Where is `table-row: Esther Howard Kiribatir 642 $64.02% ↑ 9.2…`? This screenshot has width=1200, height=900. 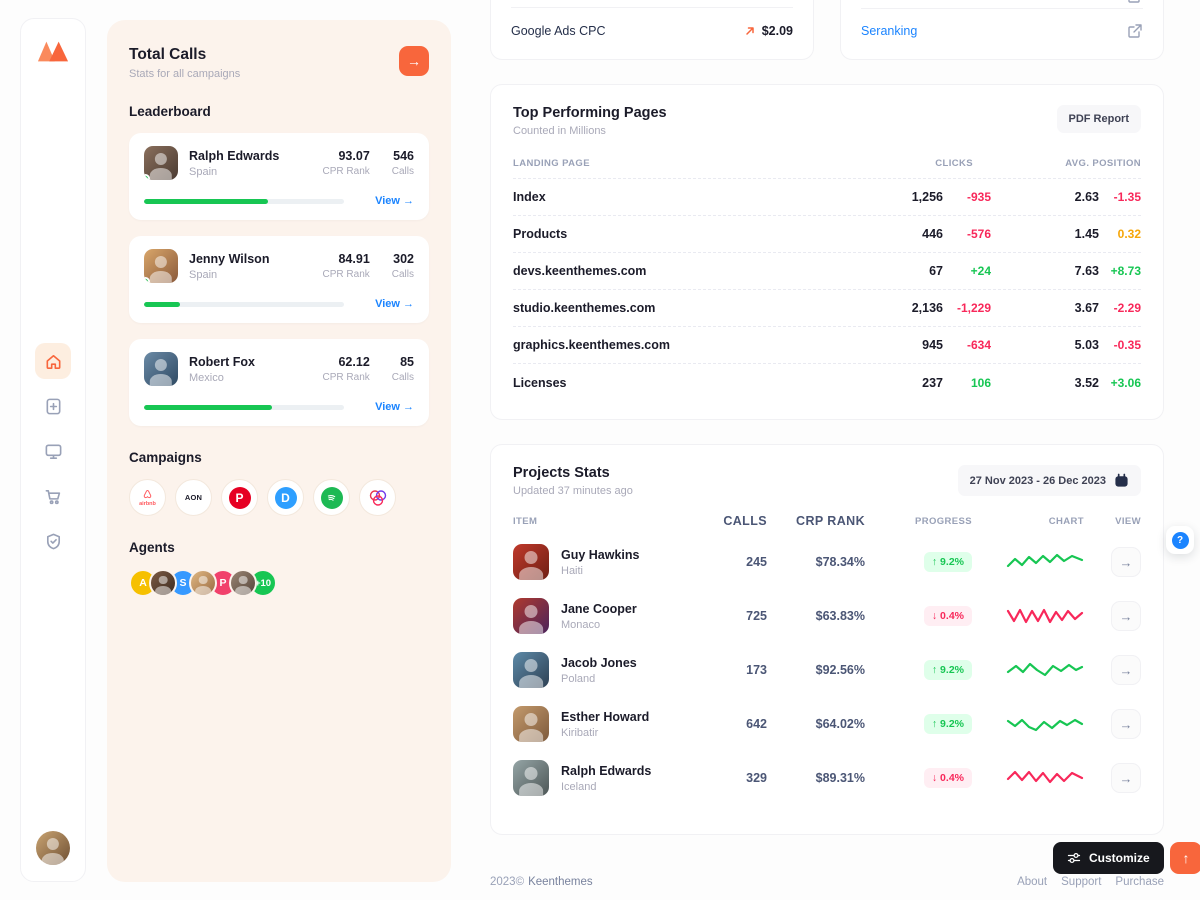
table-row: Esther Howard Kiribatir 642 $64.02% ↑ 9.2… is located at coordinates (827, 724).